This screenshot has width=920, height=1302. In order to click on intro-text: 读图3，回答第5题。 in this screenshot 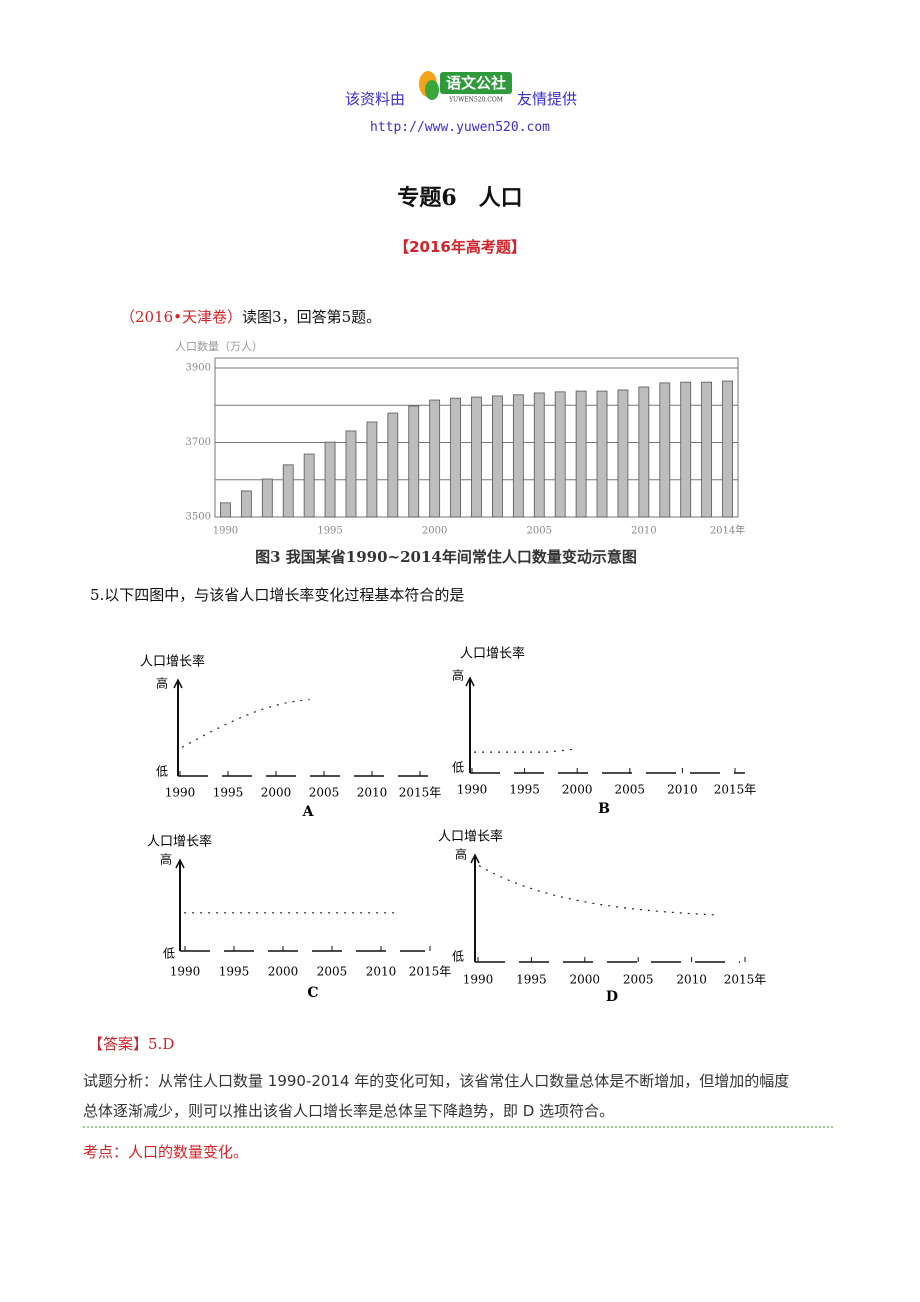, I will do `click(312, 317)`.